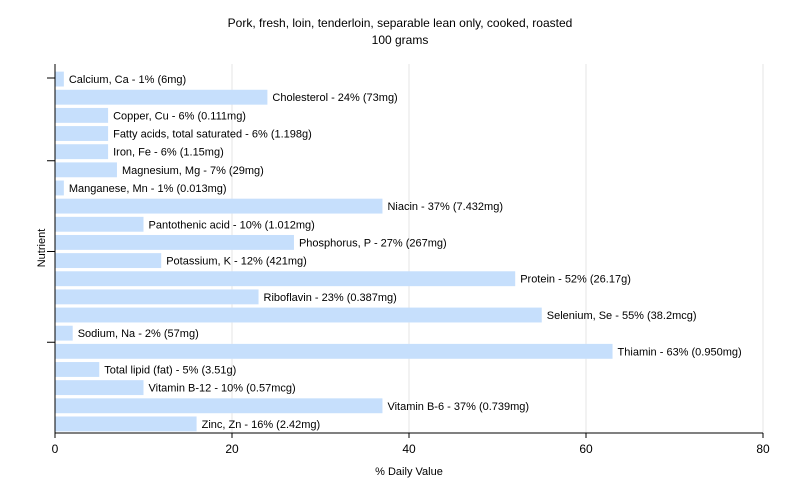 The width and height of the screenshot is (800, 500). Describe the element at coordinates (222, 389) in the screenshot. I see `bar-label: Vitamin B-12 - 10% (0.57mcg)` at that location.